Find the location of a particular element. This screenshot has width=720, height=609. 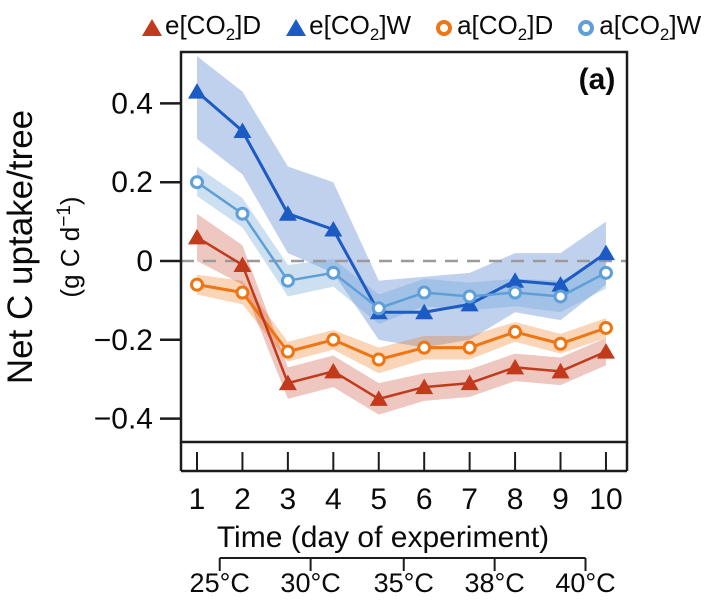

marker-eCO2D-day8 is located at coordinates (515, 366).